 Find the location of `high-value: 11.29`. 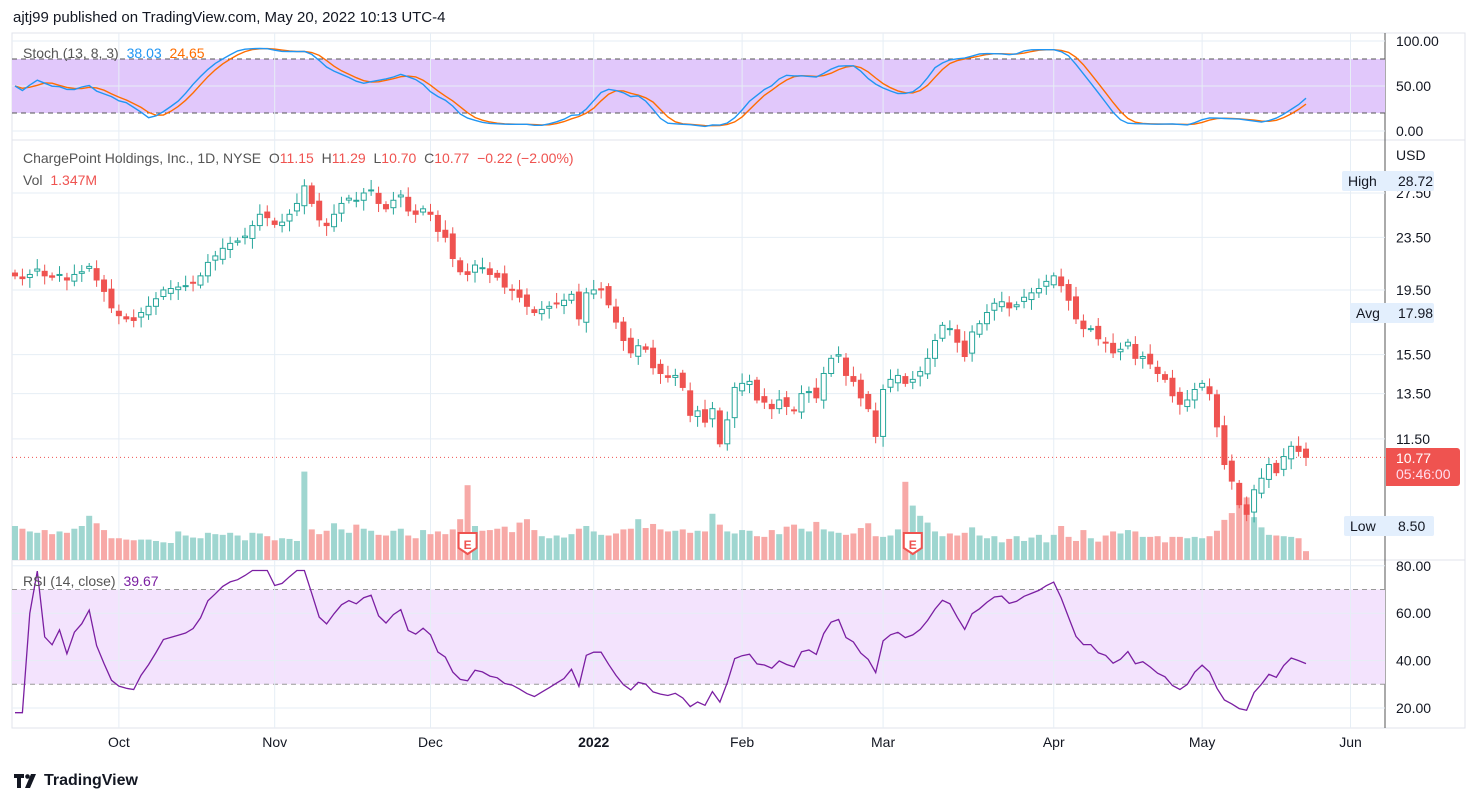

high-value: 11.29 is located at coordinates (348, 158).